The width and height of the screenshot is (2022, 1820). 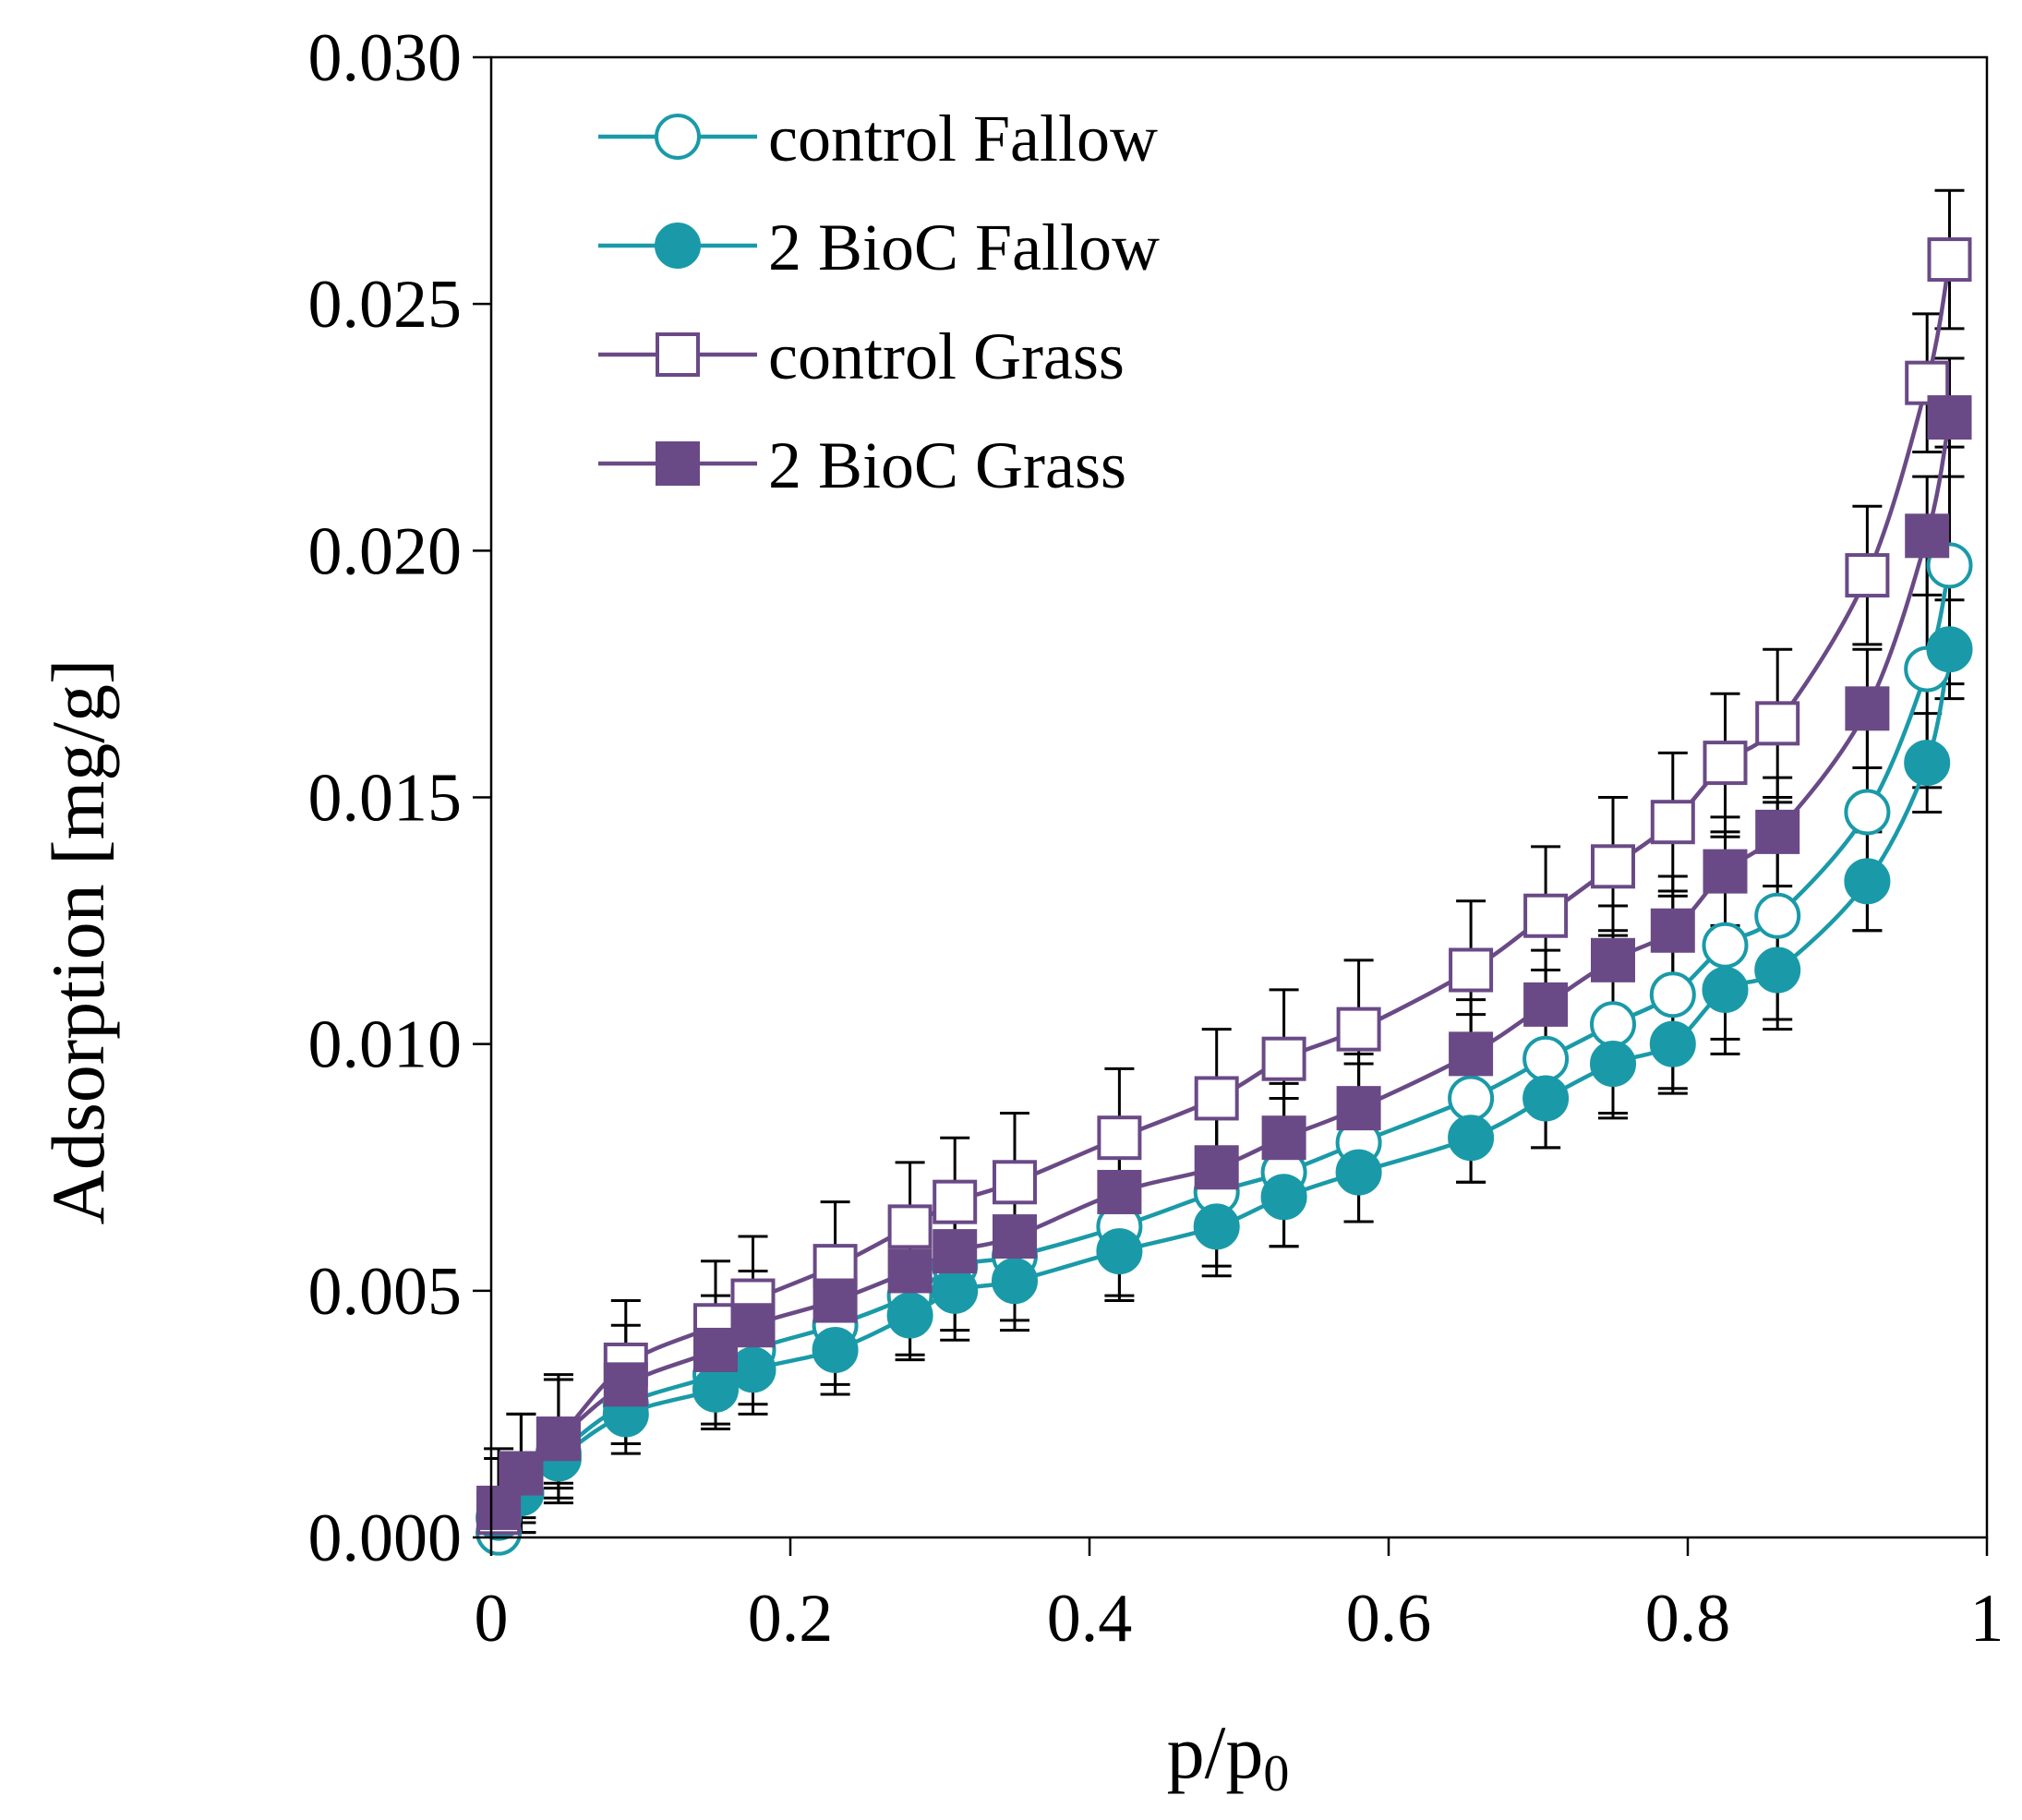 I want to click on x-tick-label: 0.2, so click(x=791, y=1619).